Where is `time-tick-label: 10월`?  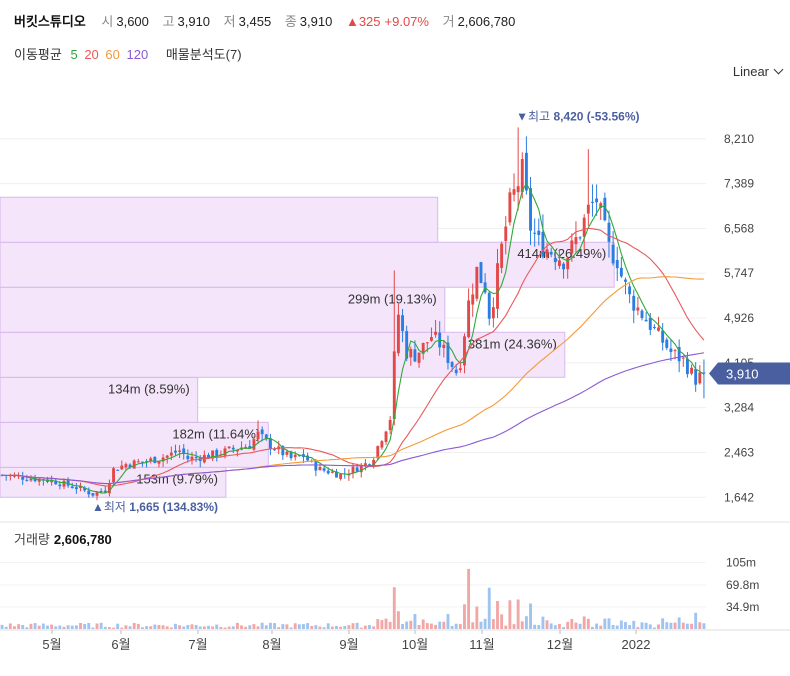
time-tick-label: 10월 is located at coordinates (415, 644).